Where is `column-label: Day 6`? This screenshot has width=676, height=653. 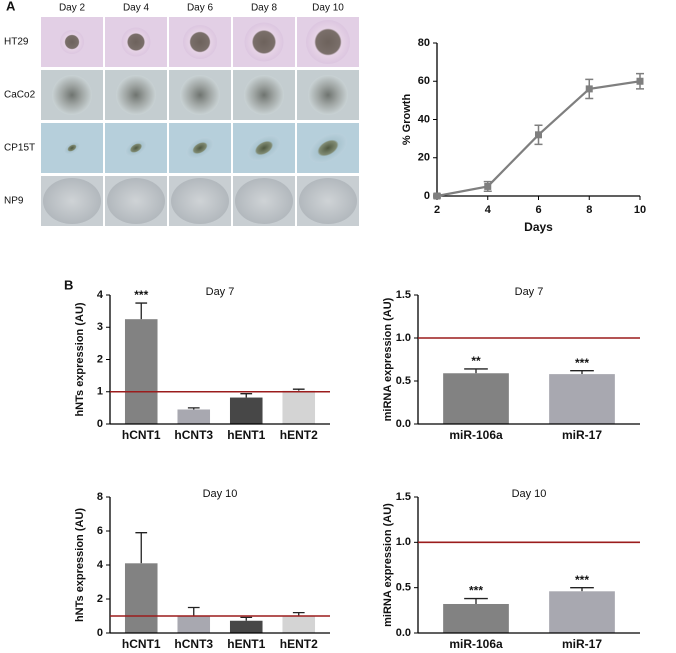
column-label: Day 6 is located at coordinates (200, 8).